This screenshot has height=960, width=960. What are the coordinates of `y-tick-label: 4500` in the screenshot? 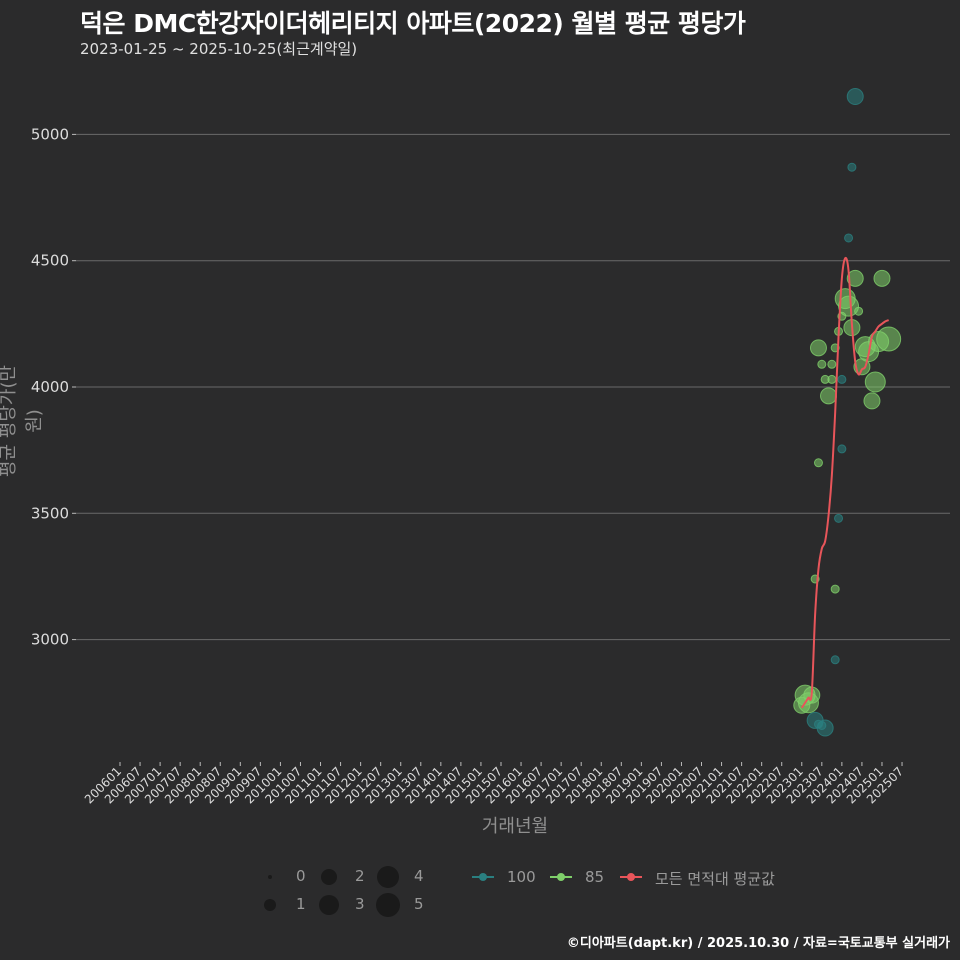 It's located at (50, 261).